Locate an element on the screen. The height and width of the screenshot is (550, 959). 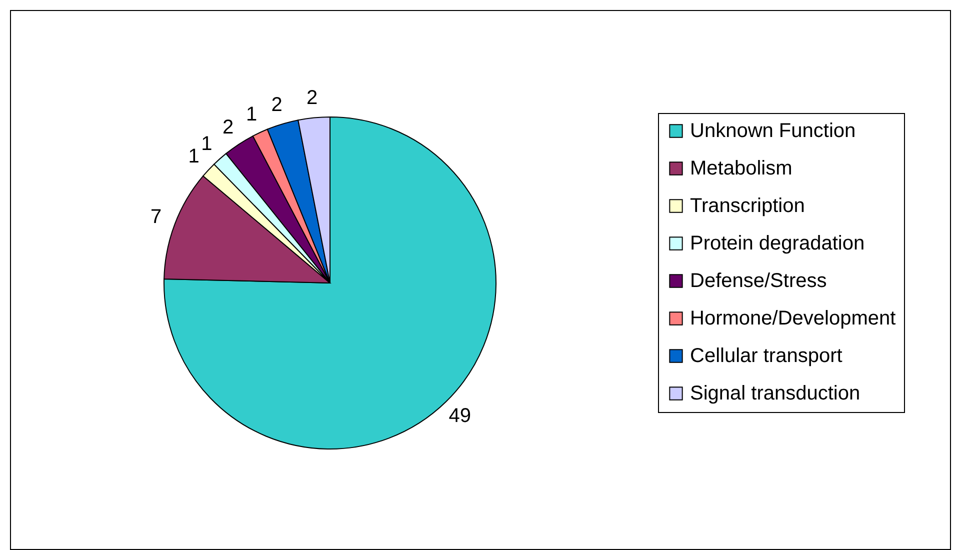
legend-label: Defense/Stress is located at coordinates (758, 281).